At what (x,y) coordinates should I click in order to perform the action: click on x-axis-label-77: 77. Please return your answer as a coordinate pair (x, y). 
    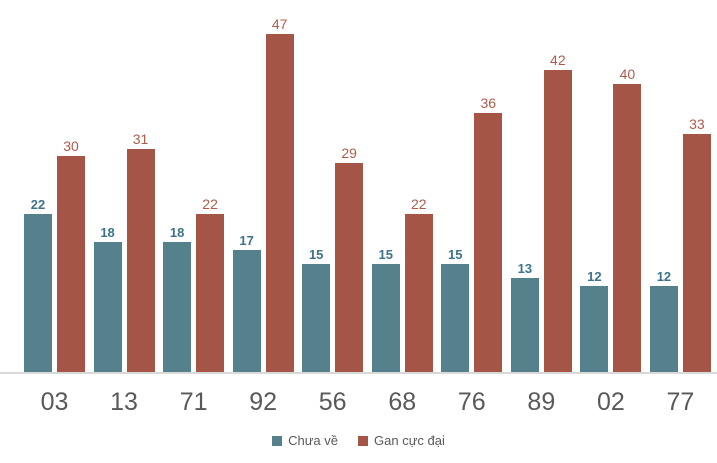
    Looking at the image, I should click on (680, 402).